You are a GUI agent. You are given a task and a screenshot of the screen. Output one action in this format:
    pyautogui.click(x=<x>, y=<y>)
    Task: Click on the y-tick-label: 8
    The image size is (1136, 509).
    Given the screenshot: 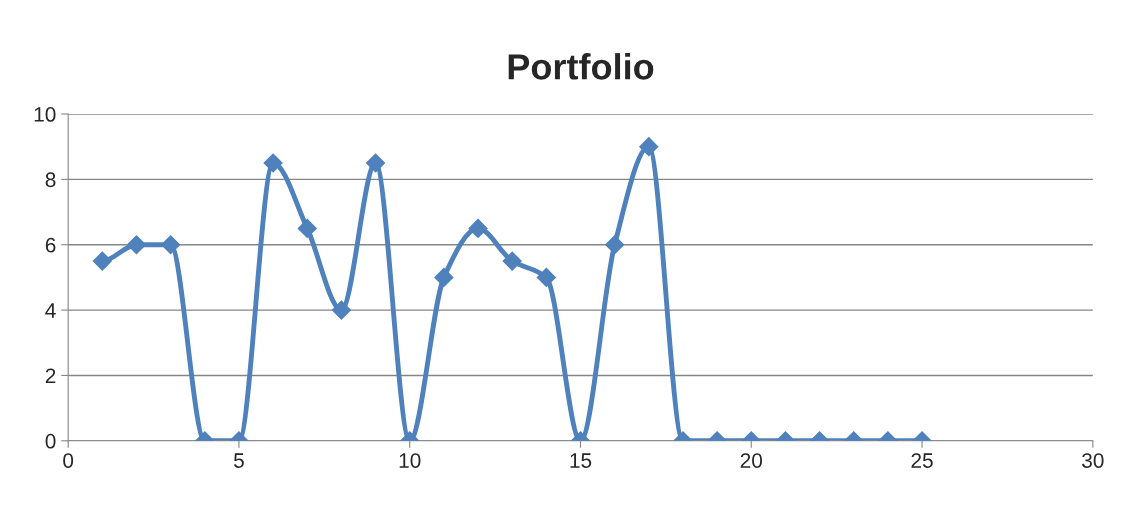 What is the action you would take?
    pyautogui.click(x=50, y=180)
    